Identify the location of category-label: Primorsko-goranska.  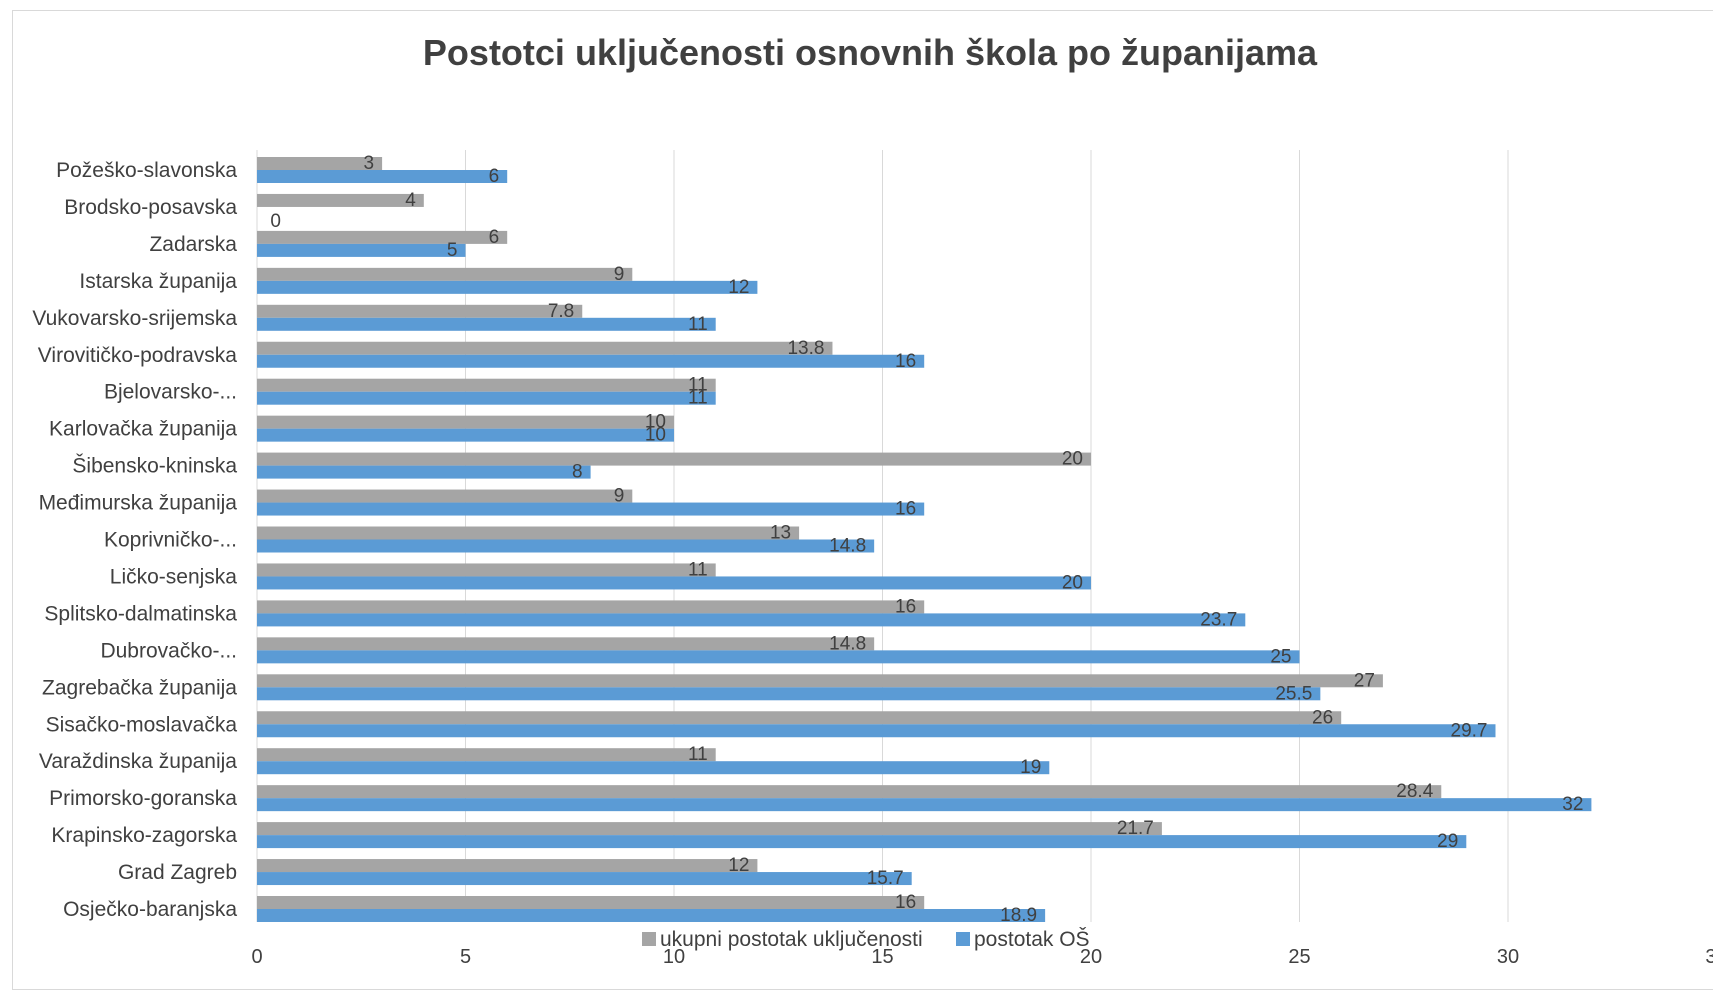
(143, 798).